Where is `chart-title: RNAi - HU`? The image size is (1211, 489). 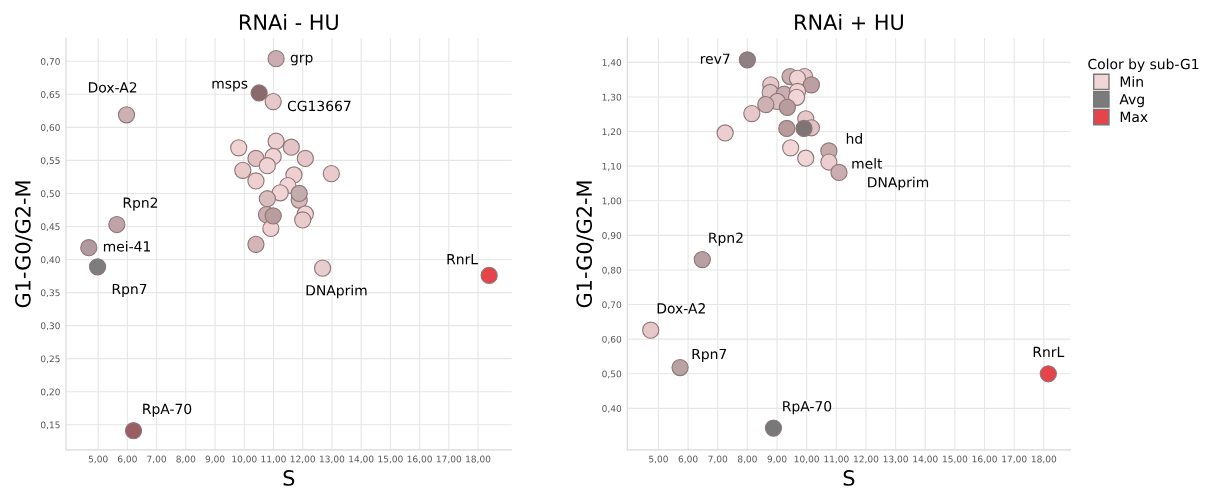
chart-title: RNAi - HU is located at coordinates (288, 22).